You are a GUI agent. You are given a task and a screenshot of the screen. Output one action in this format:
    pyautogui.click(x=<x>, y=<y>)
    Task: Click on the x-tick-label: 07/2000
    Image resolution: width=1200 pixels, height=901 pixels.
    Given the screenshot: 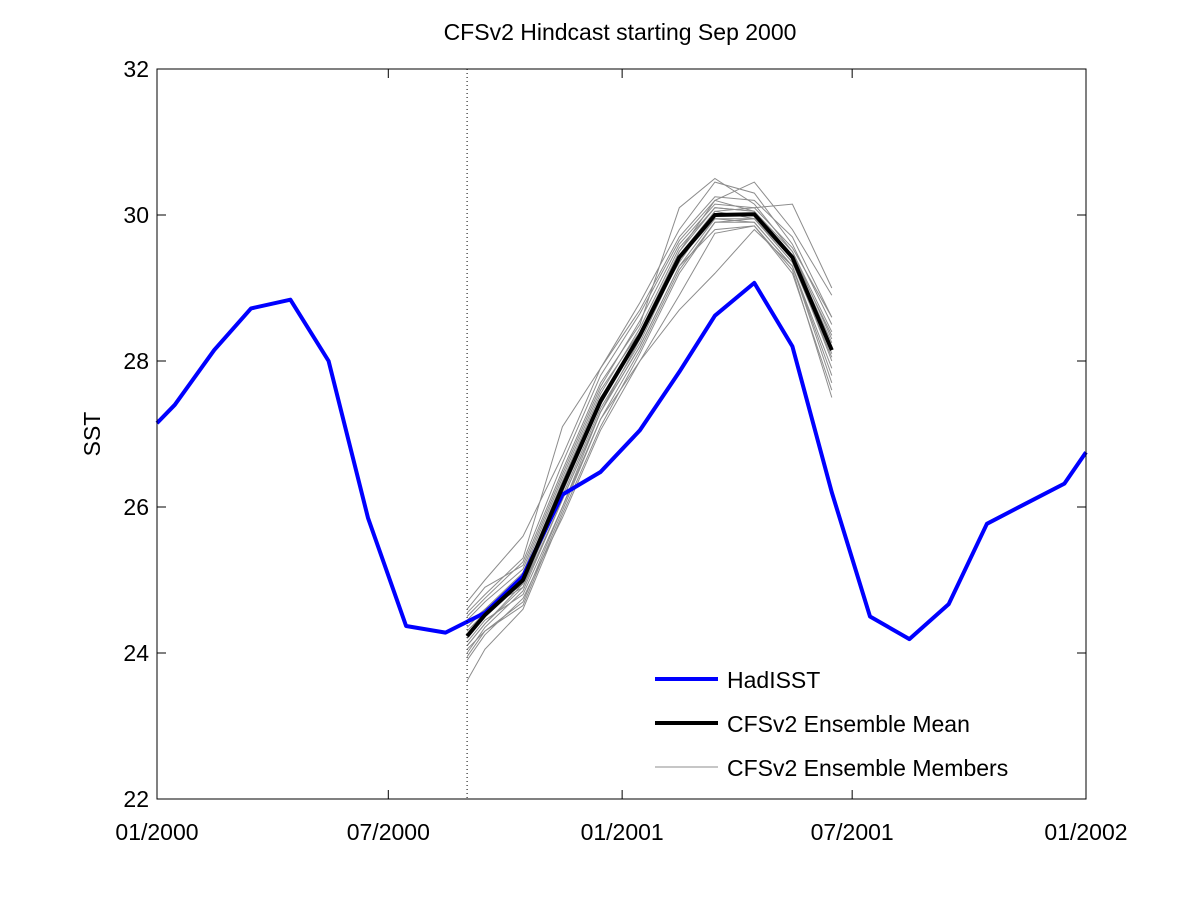 What is the action you would take?
    pyautogui.click(x=388, y=832)
    